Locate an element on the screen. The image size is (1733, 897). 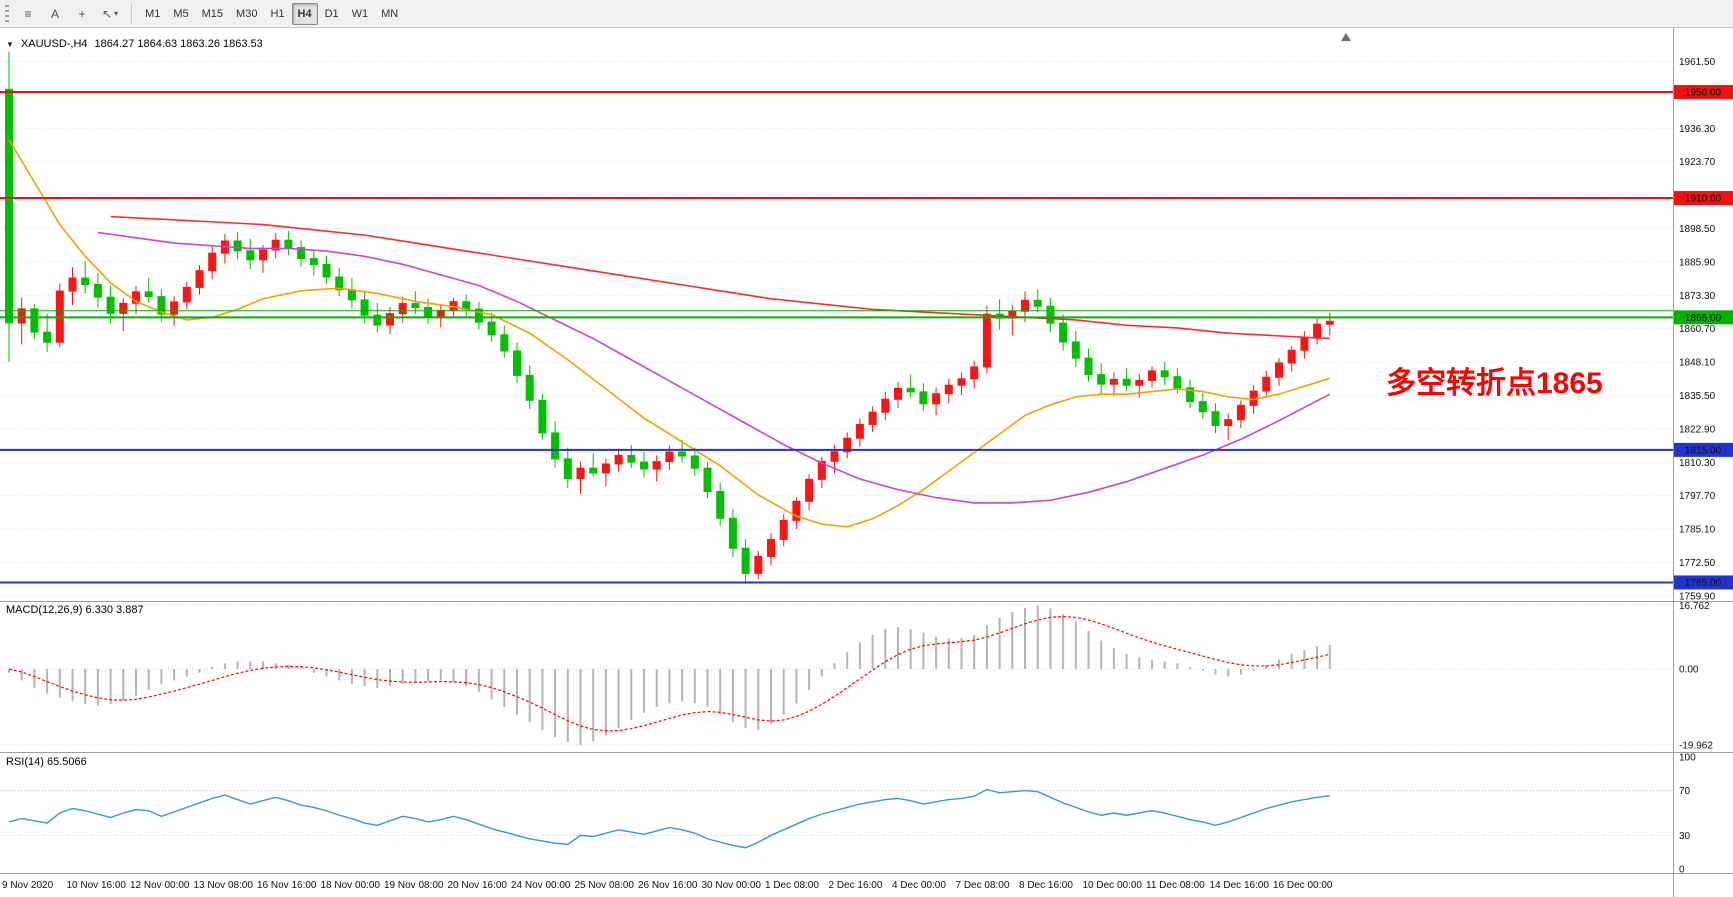
svg-text: 1765.00 is located at coordinates (1703, 583).